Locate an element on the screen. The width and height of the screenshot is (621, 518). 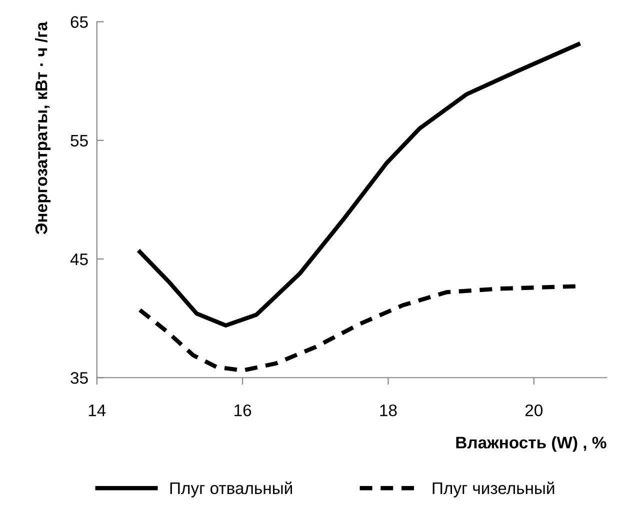
y-tick-label: 55 is located at coordinates (79, 140).